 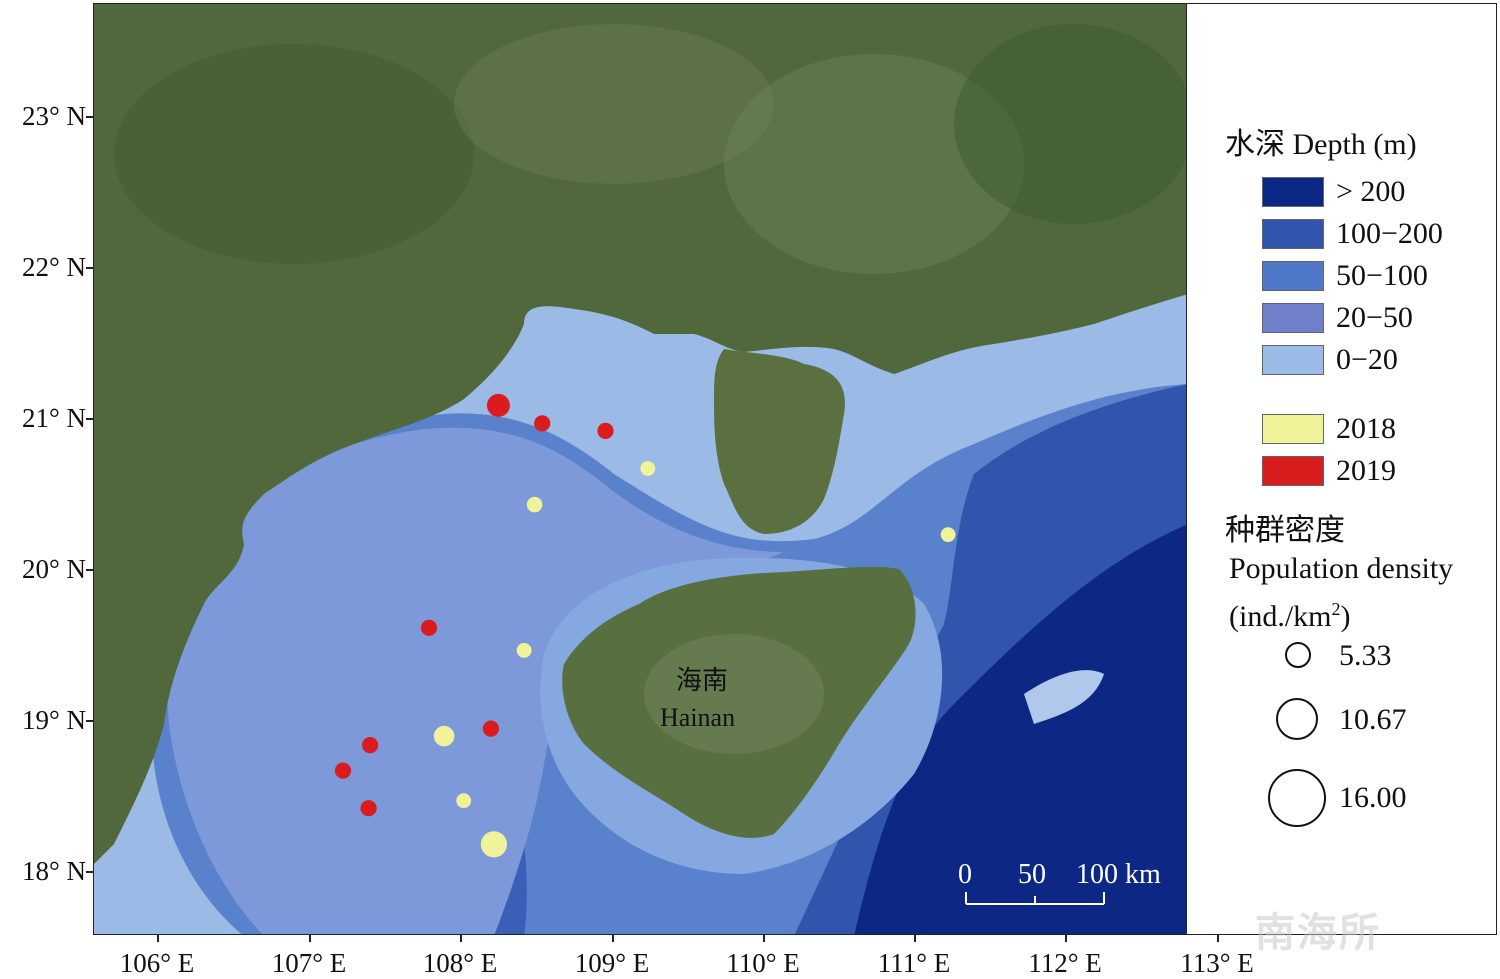 I want to click on lat-label-23: 23° N, so click(x=53, y=116).